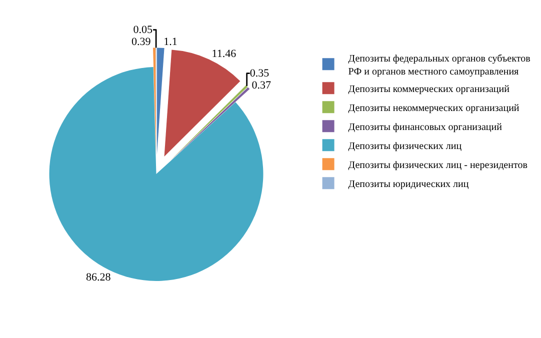  Describe the element at coordinates (224, 54) in the screenshot. I see `data-label: 11.46` at that location.